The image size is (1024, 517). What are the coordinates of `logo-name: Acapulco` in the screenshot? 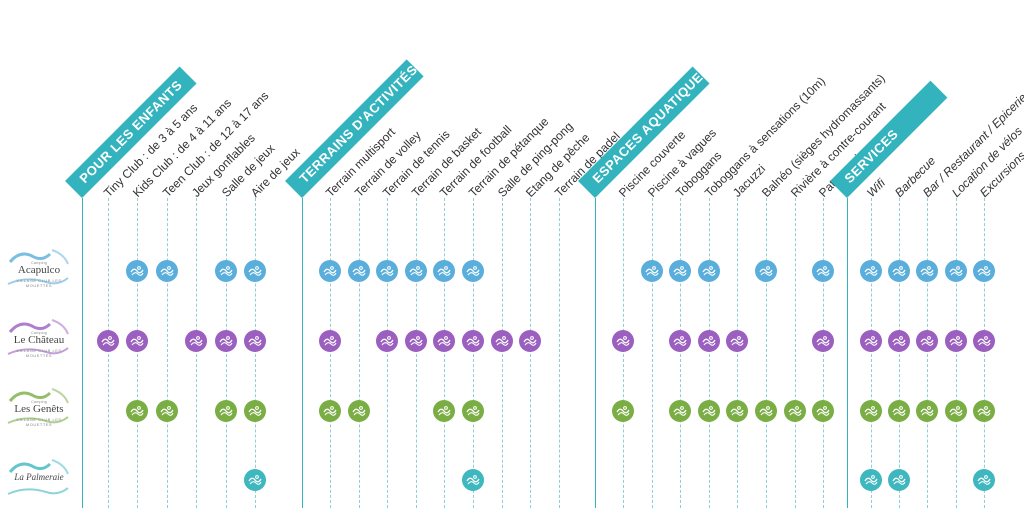 It's located at (39, 270).